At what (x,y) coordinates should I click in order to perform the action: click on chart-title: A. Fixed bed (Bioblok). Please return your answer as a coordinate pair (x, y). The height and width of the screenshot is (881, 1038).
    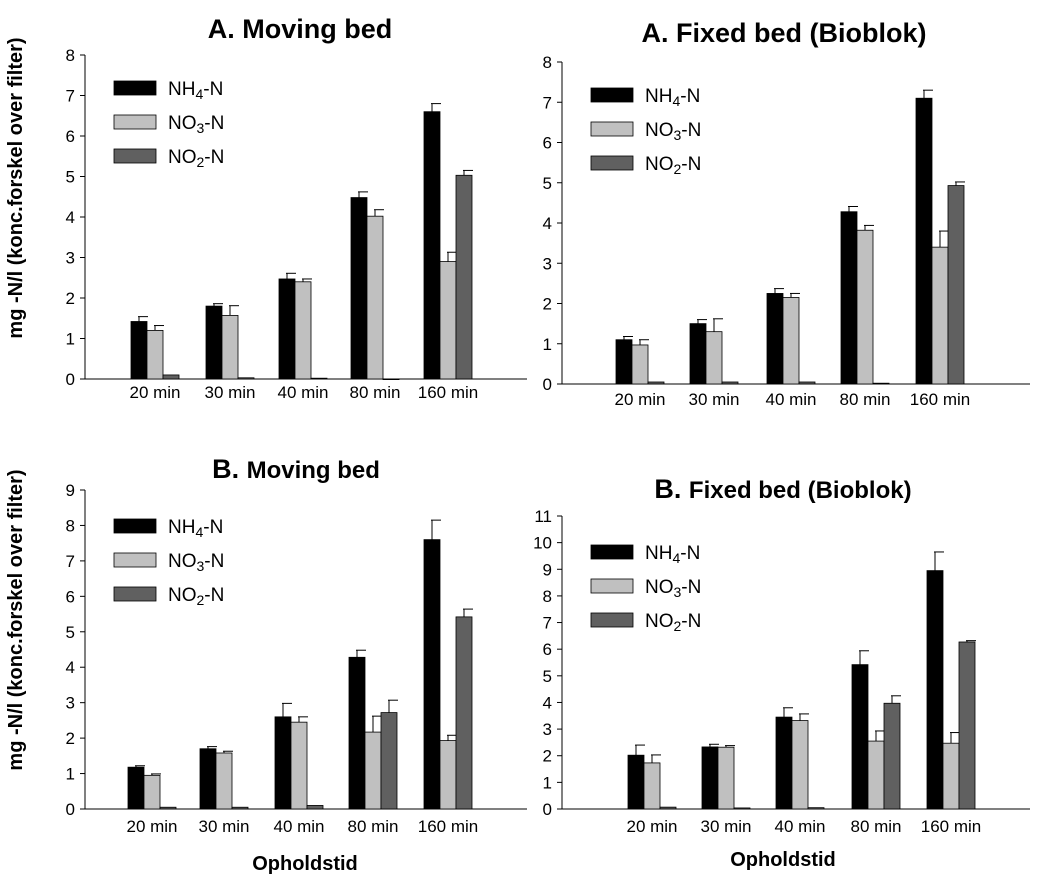
    Looking at the image, I should click on (783, 33).